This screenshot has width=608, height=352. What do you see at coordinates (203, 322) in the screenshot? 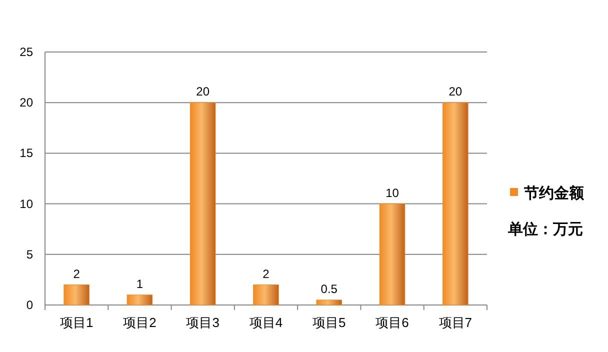
I see `x-tick-label: 项目3` at bounding box center [203, 322].